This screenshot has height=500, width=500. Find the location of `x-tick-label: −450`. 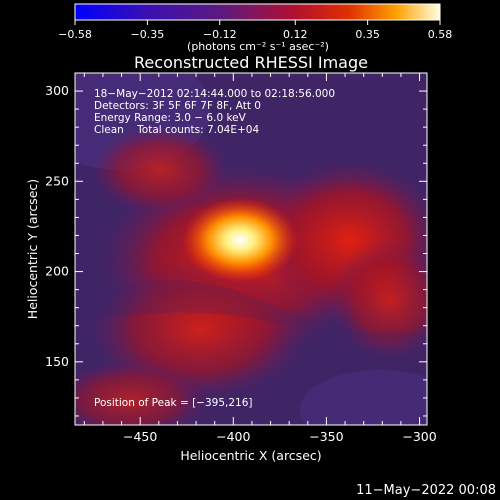

x-tick-label: −450 is located at coordinates (140, 436).